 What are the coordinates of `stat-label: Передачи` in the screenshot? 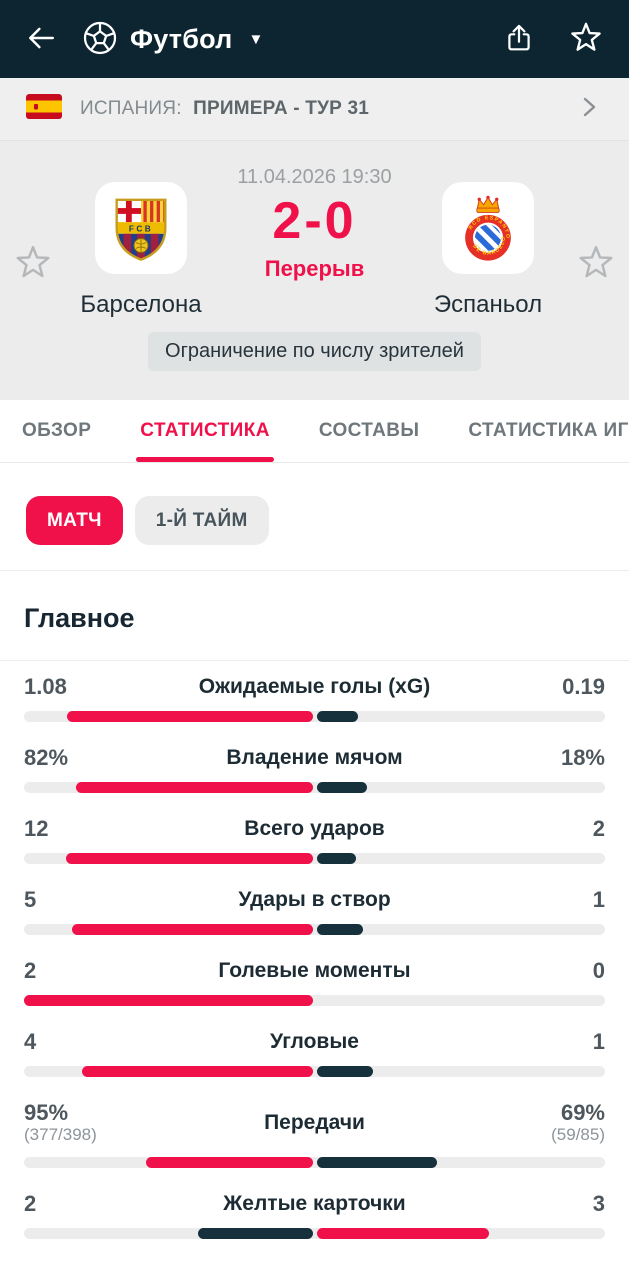 It's located at (314, 1122).